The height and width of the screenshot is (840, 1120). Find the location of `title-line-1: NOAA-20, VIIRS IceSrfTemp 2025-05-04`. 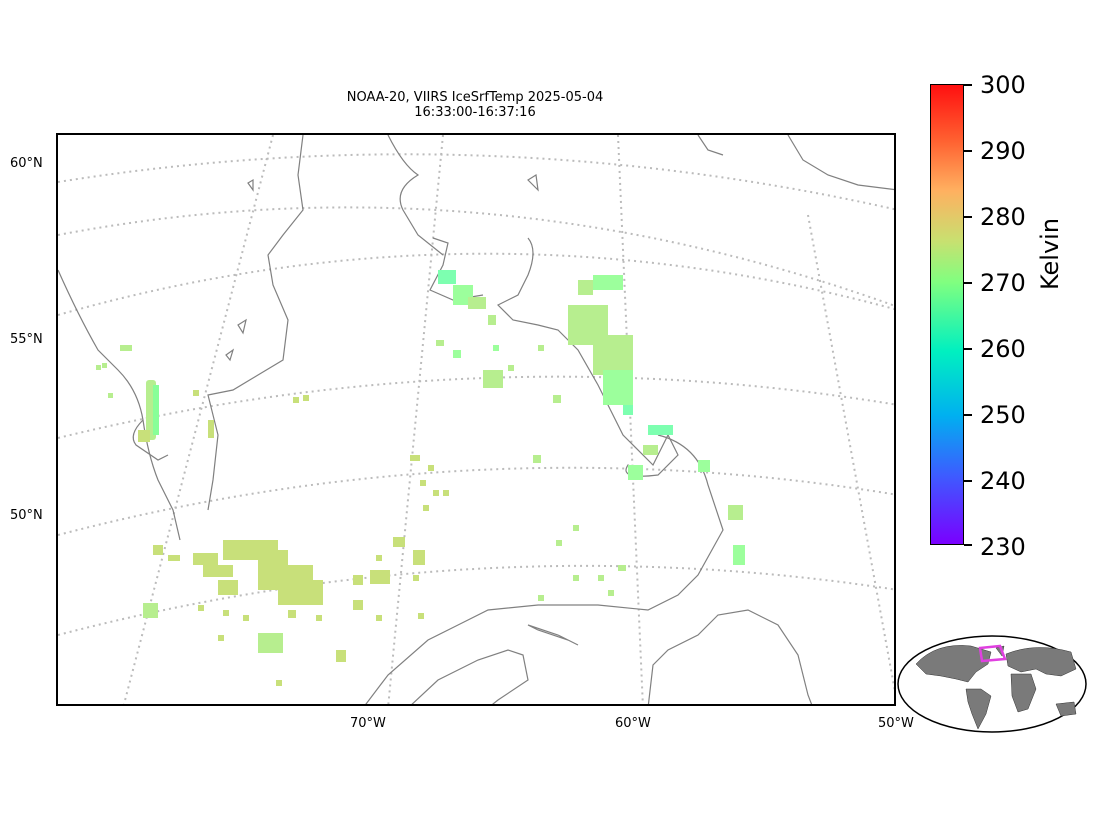

title-line-1: NOAA-20, VIIRS IceSrfTemp 2025-05-04 is located at coordinates (475, 97).